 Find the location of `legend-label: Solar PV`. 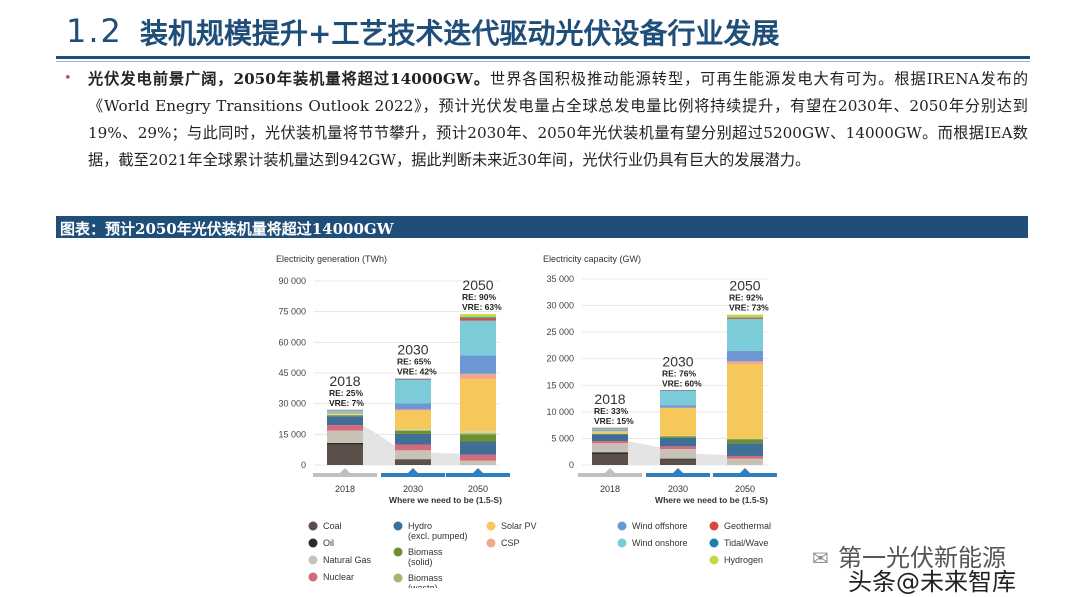

legend-label: Solar PV is located at coordinates (519, 526).